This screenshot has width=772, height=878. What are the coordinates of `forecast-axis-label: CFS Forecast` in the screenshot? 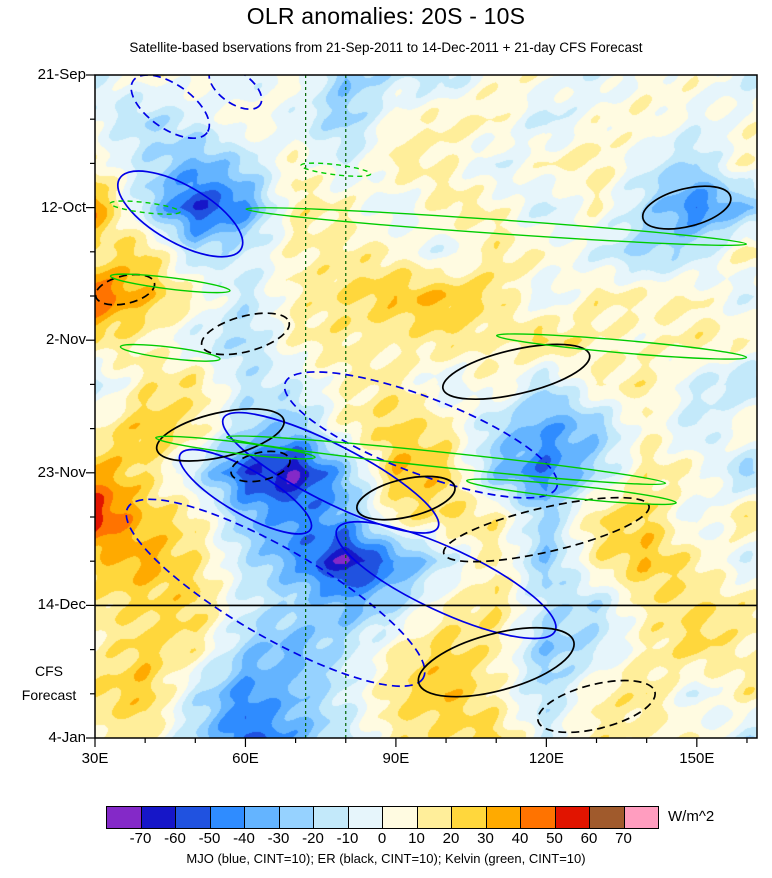 It's located at (49, 683).